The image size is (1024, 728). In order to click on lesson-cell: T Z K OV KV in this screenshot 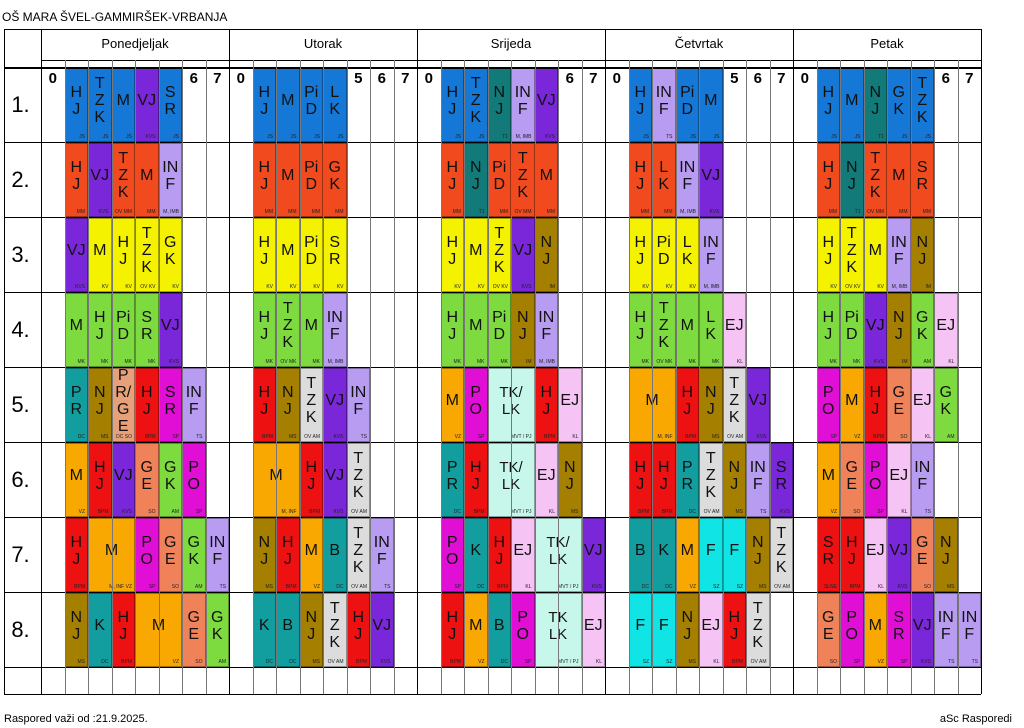, I will do `click(147, 255)`.